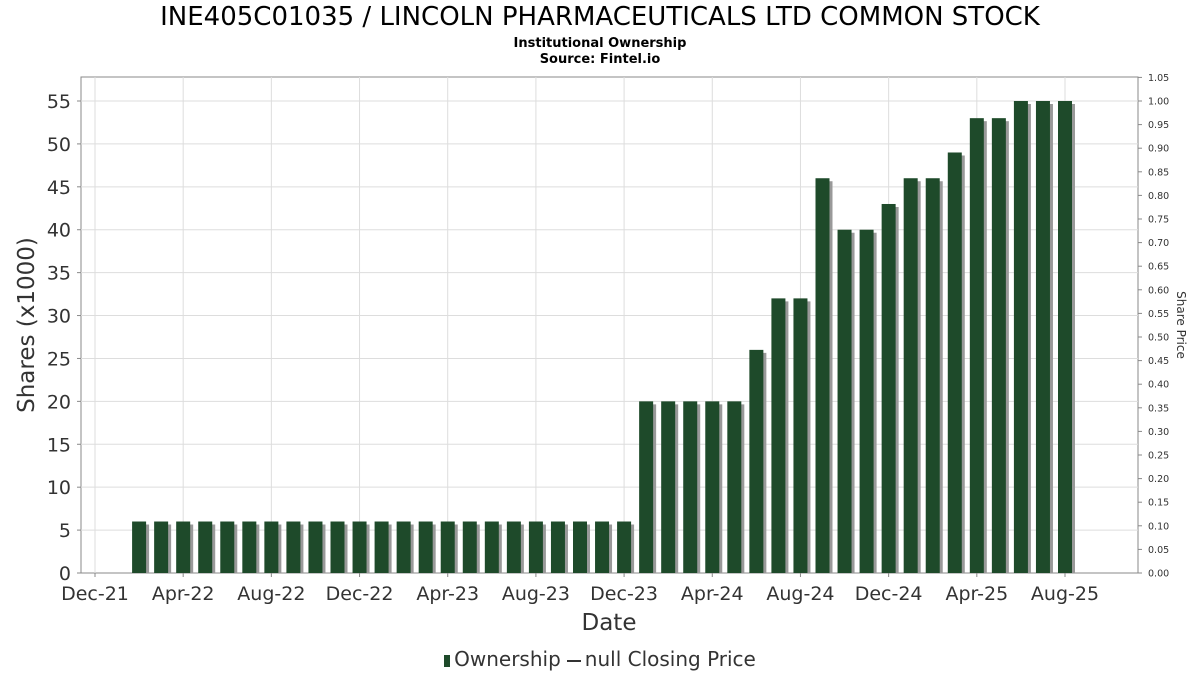 Image resolution: width=1200 pixels, height=675 pixels. I want to click on y2-tick-label: 0.70, so click(1158, 243).